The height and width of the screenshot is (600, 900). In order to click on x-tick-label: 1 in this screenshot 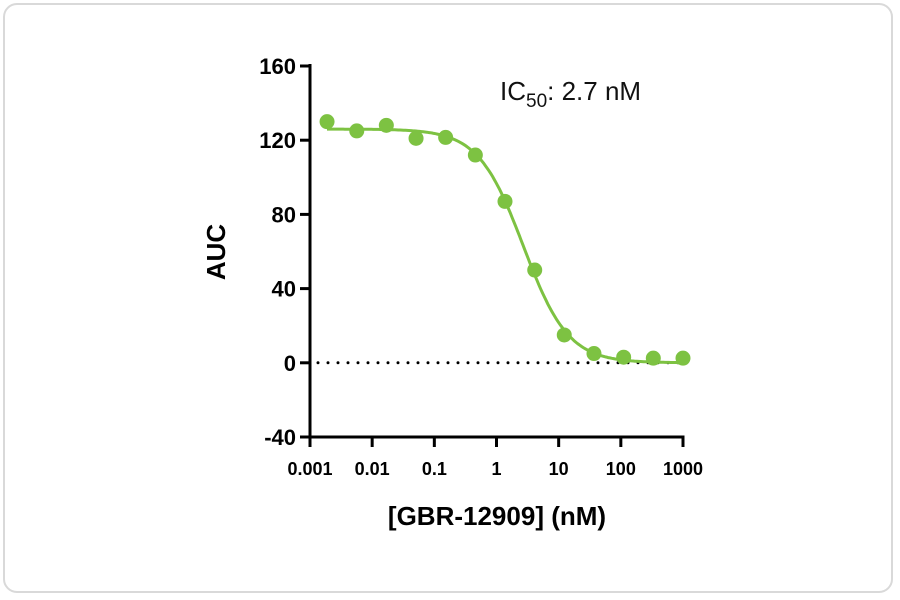, I will do `click(496, 469)`.